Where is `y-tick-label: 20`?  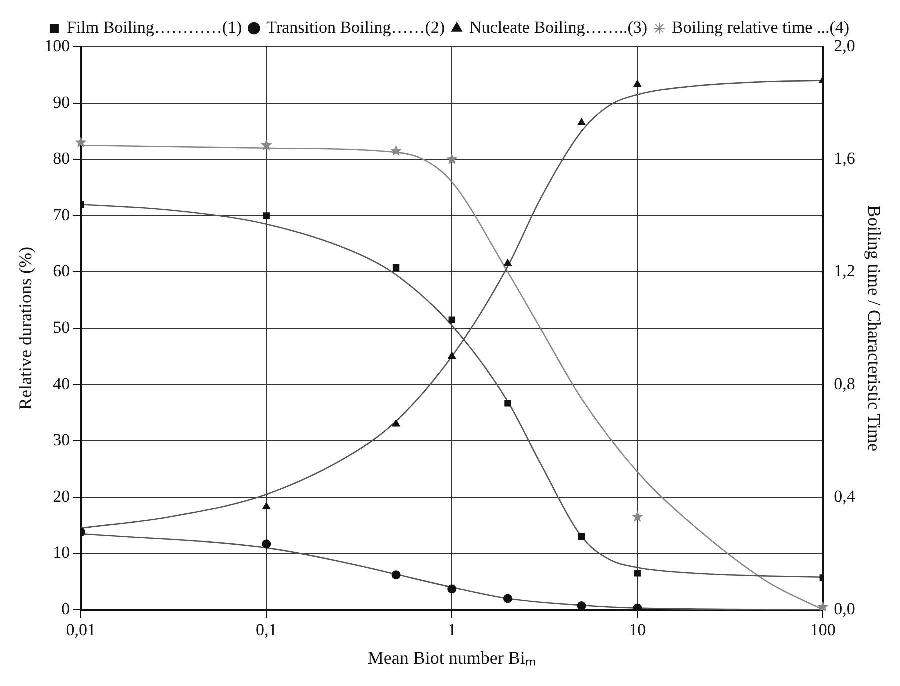
y-tick-label: 20 is located at coordinates (61, 496).